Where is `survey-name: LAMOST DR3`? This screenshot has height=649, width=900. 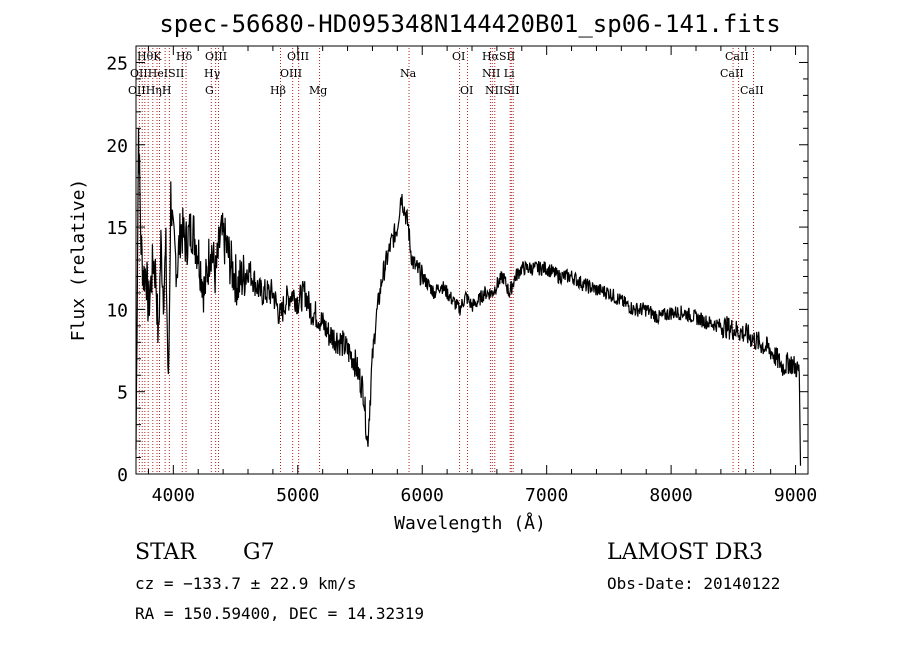
survey-name: LAMOST DR3 is located at coordinates (685, 552).